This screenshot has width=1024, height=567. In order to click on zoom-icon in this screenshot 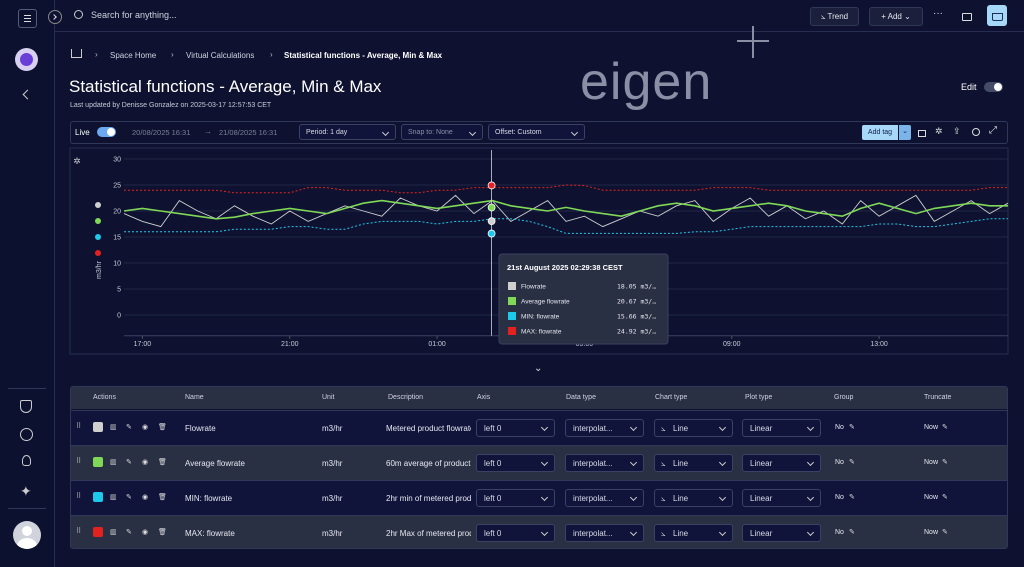, I will do `click(976, 132)`.